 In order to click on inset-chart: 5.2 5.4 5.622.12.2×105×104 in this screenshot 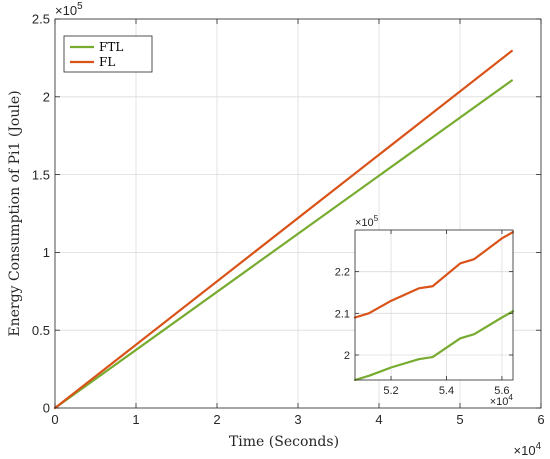, I will do `click(425, 311)`.